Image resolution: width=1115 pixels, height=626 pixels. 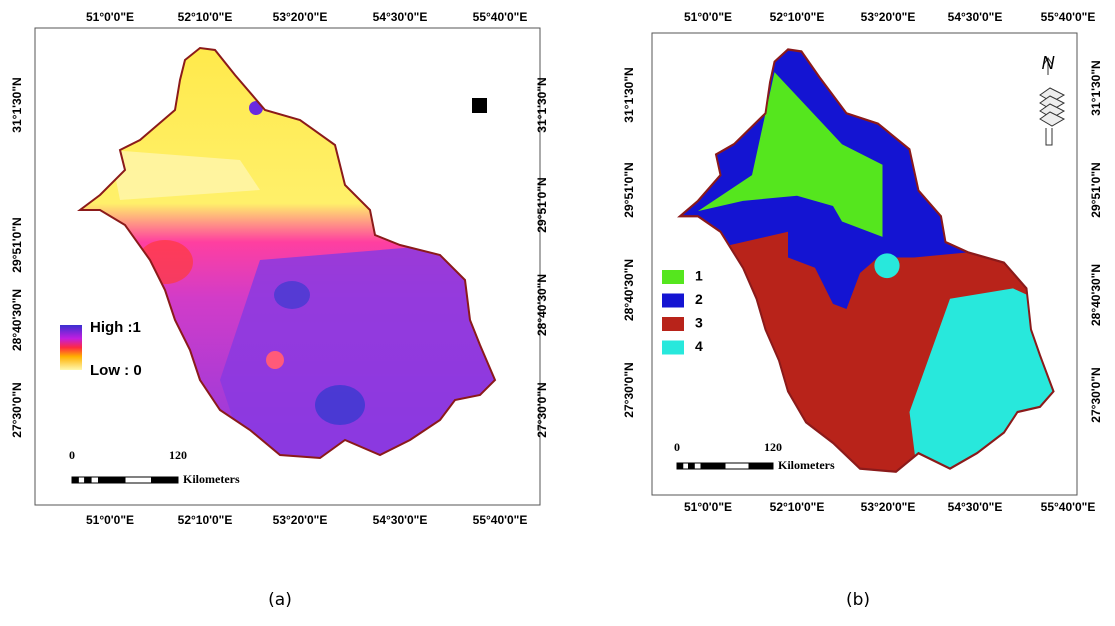 What do you see at coordinates (858, 600) in the screenshot?
I see `caption: (b)` at bounding box center [858, 600].